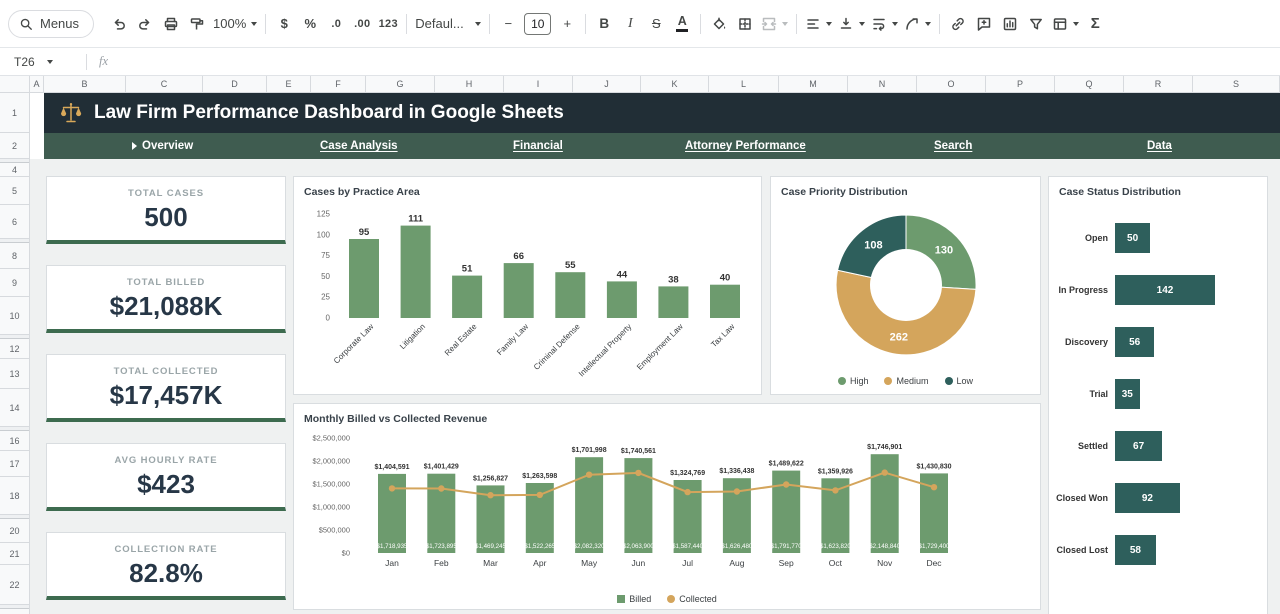 The height and width of the screenshot is (614, 1280). I want to click on column-header-N: N, so click(882, 84).